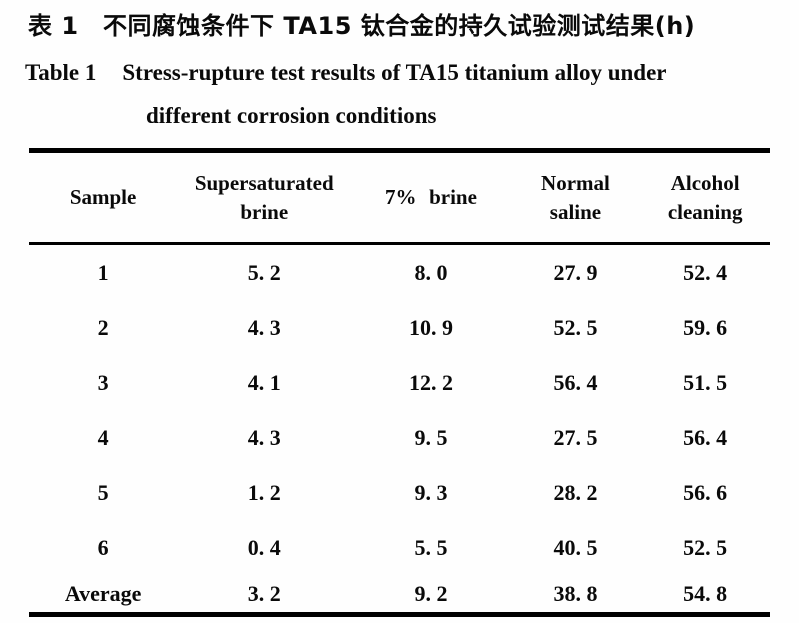  What do you see at coordinates (103, 272) in the screenshot?
I see `sample-cell: 1` at bounding box center [103, 272].